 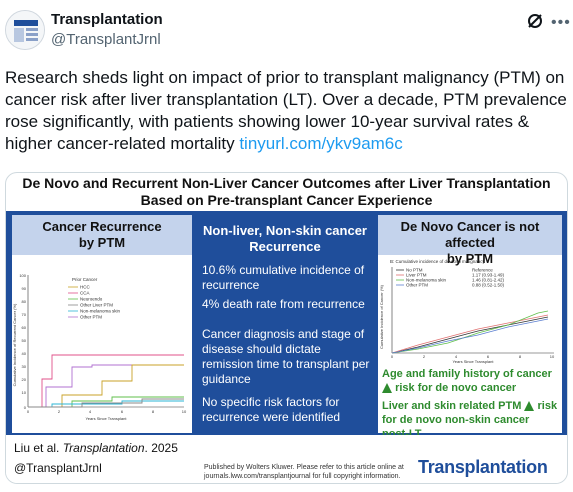 What do you see at coordinates (24, 340) in the screenshot?
I see `y-tick: 50` at bounding box center [24, 340].